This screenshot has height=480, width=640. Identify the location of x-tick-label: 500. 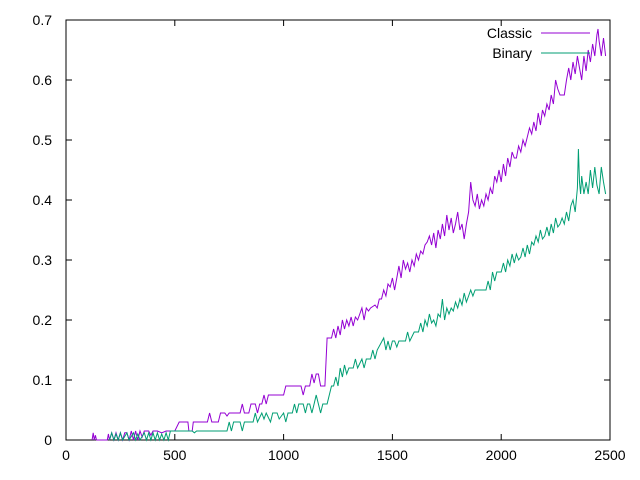
(175, 455).